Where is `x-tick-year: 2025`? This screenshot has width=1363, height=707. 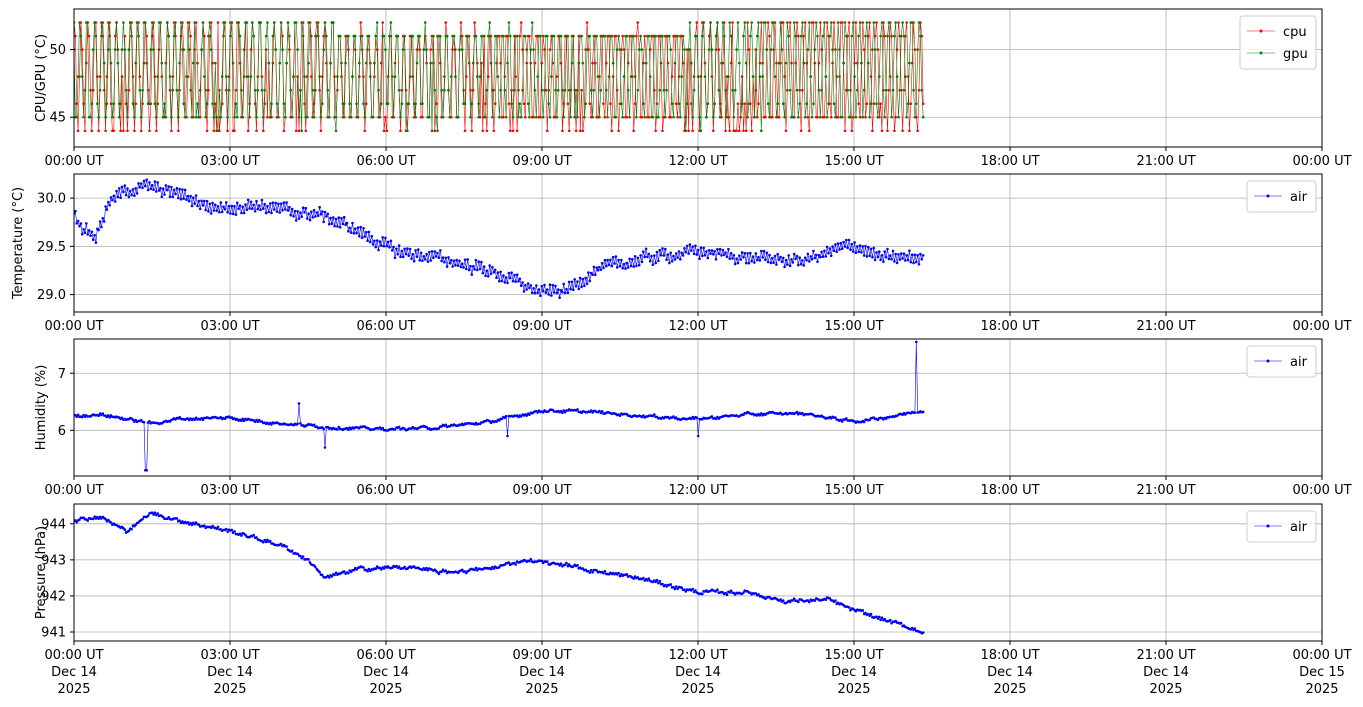 x-tick-year: 2025 is located at coordinates (229, 689).